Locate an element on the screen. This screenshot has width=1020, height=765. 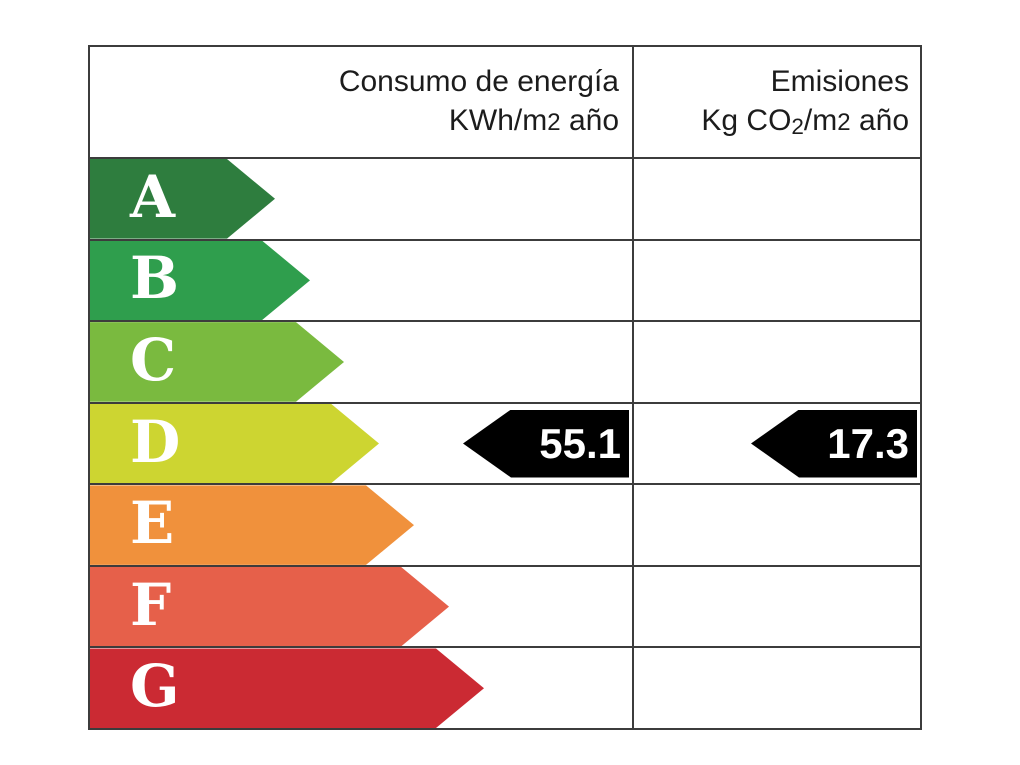
rating-row-f: F is located at coordinates (505, 607).